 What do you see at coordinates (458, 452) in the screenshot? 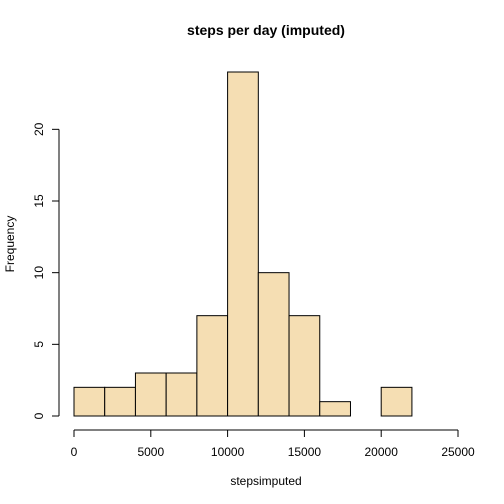
I see `x-tick-label: 25000` at bounding box center [458, 452].